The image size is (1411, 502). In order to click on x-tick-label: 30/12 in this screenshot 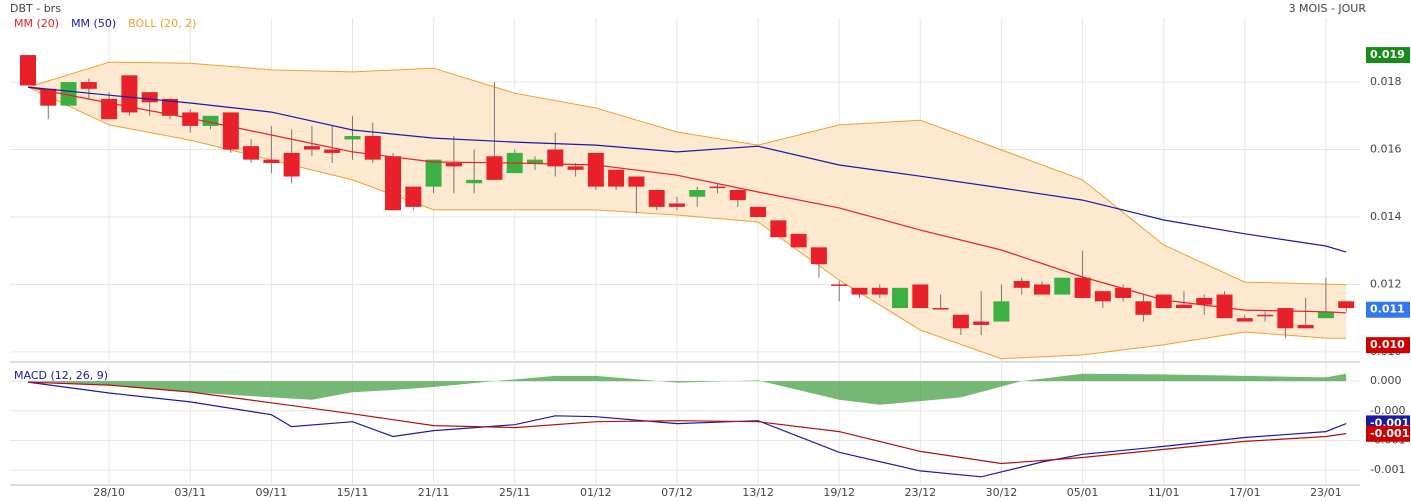, I will do `click(1002, 492)`.